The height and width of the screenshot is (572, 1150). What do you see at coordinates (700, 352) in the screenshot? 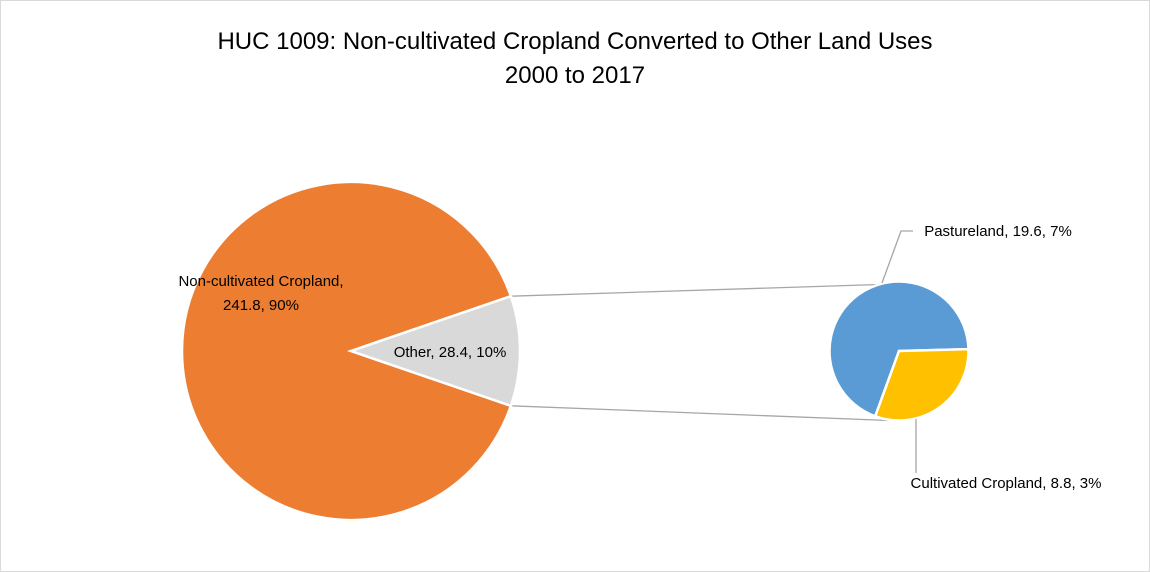
I see `connector-lines` at bounding box center [700, 352].